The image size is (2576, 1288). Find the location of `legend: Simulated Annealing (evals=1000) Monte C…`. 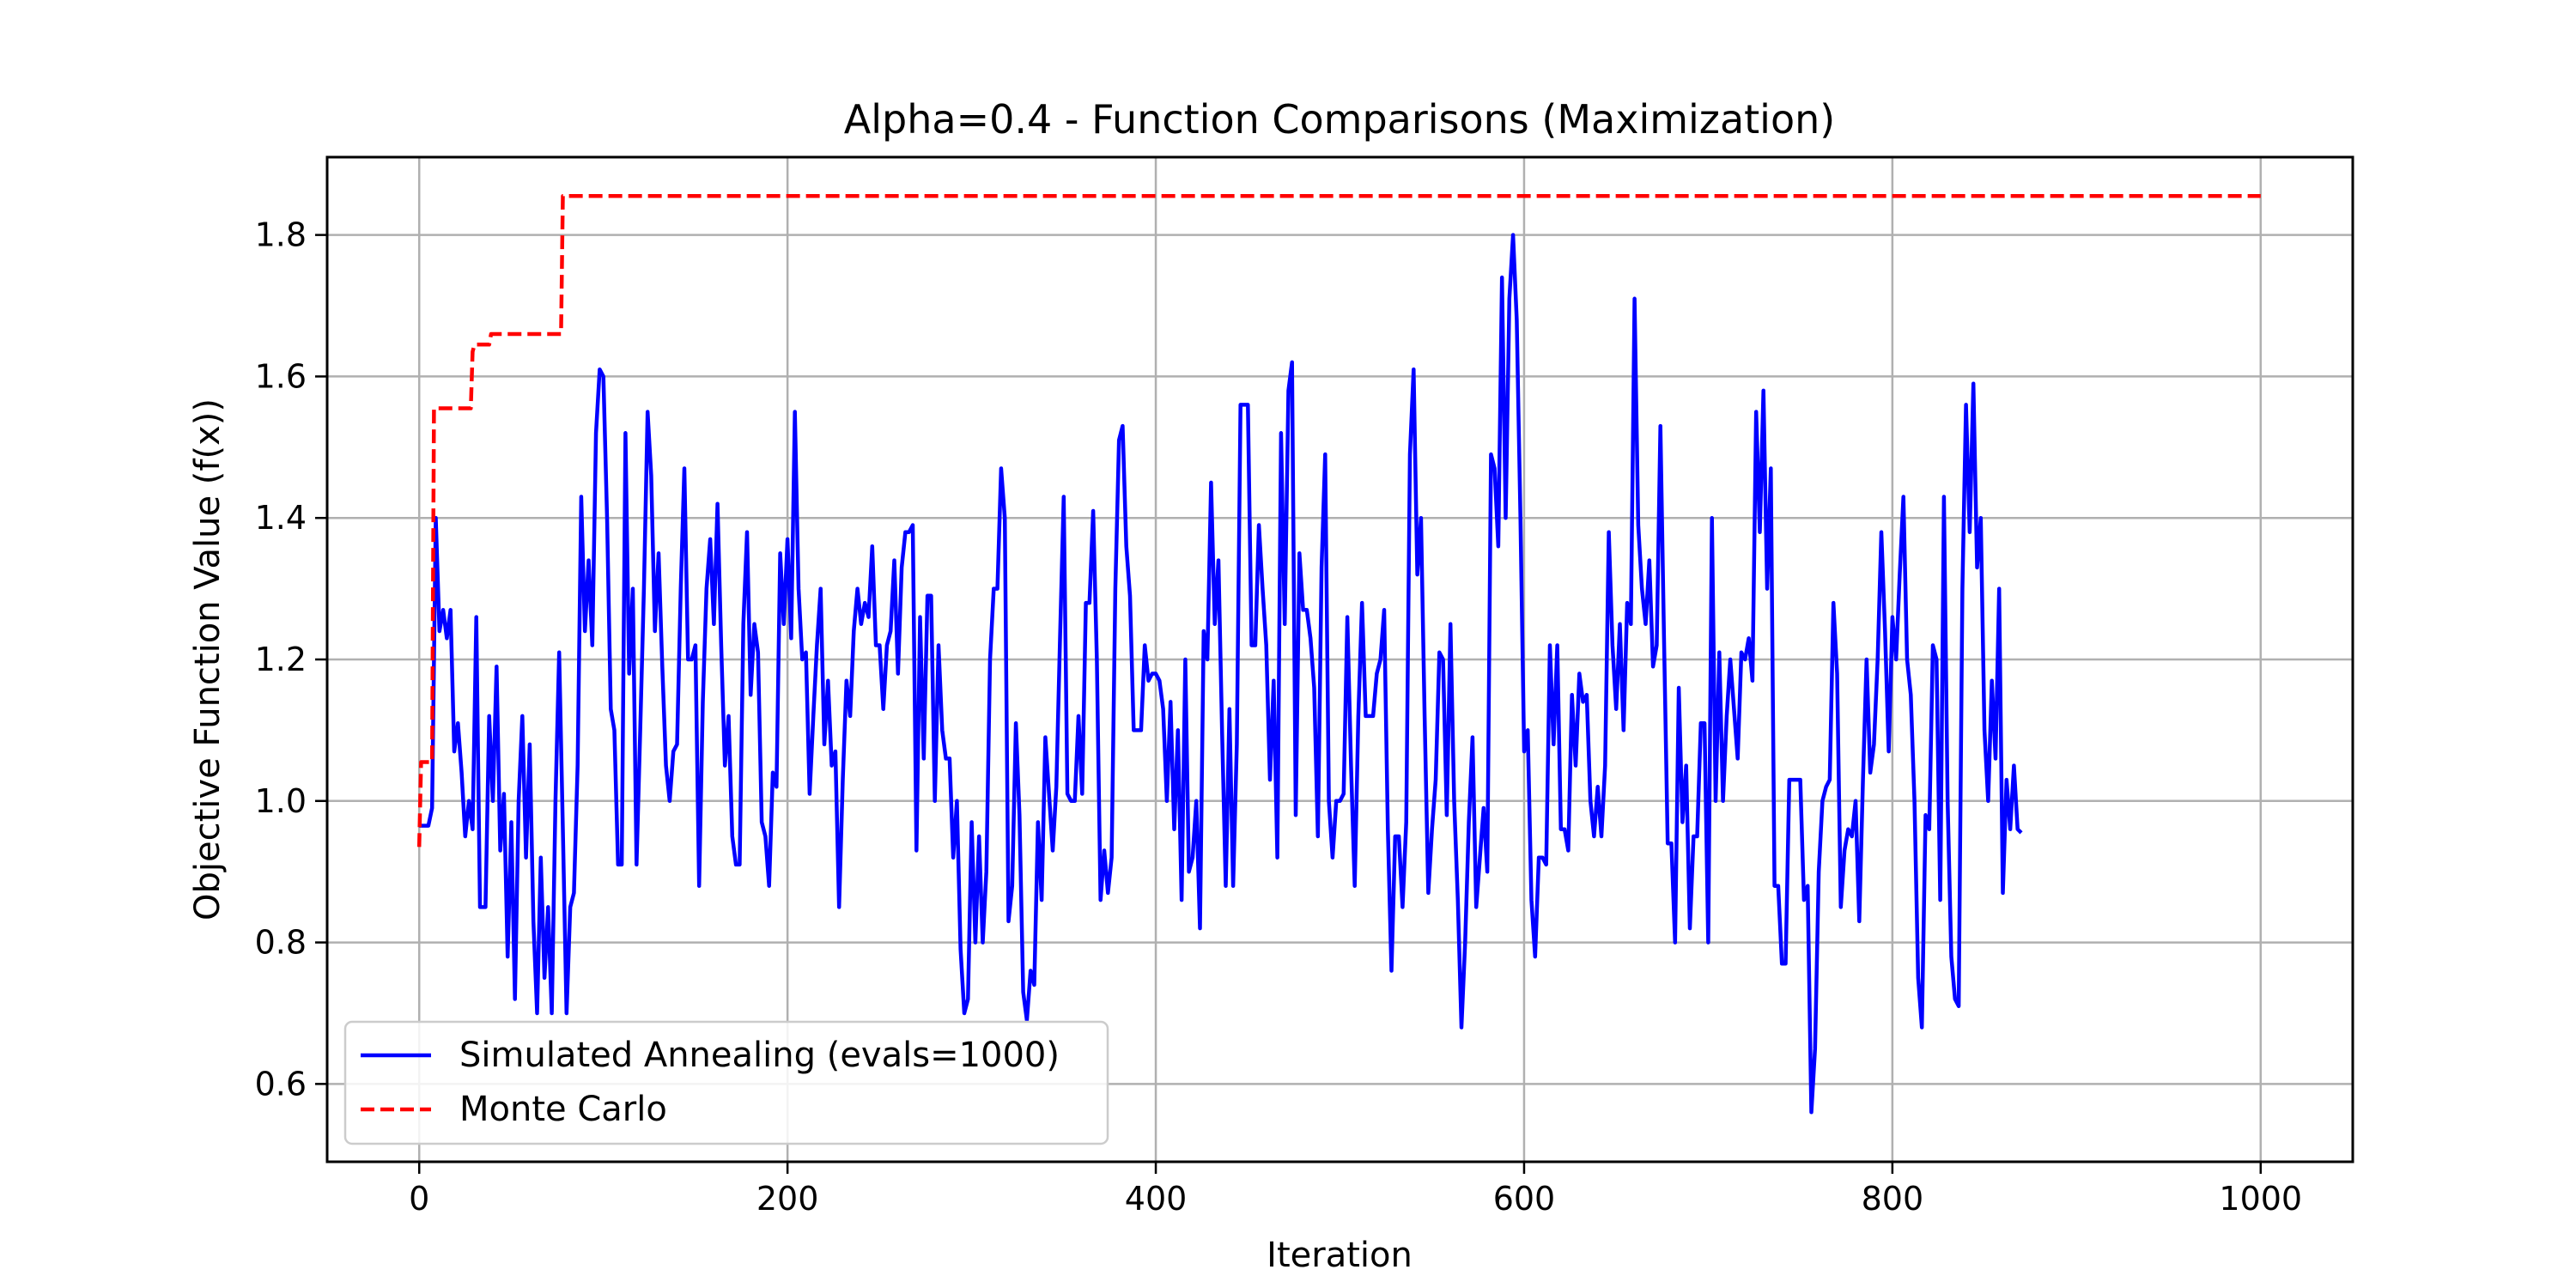

legend: Simulated Annealing (evals=1000) Monte C… is located at coordinates (726, 1082).